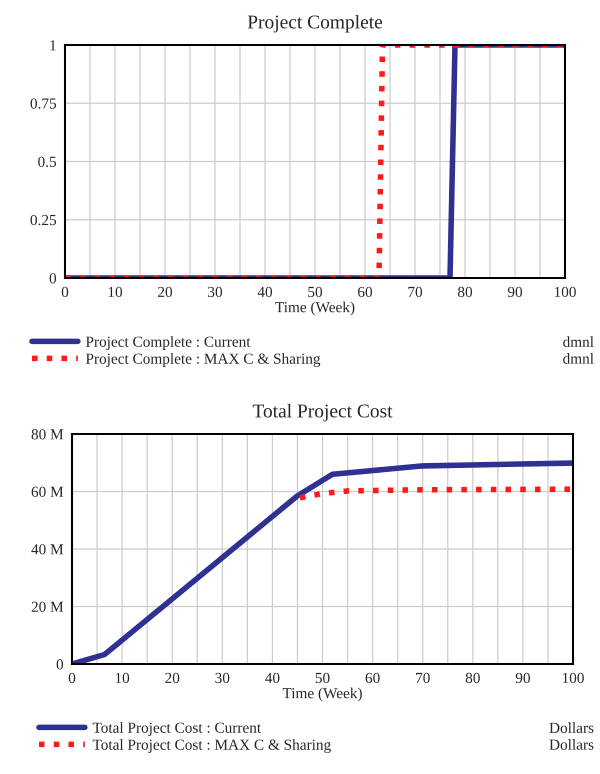  I want to click on legend-label: Total Project Cost : Current, so click(177, 729).